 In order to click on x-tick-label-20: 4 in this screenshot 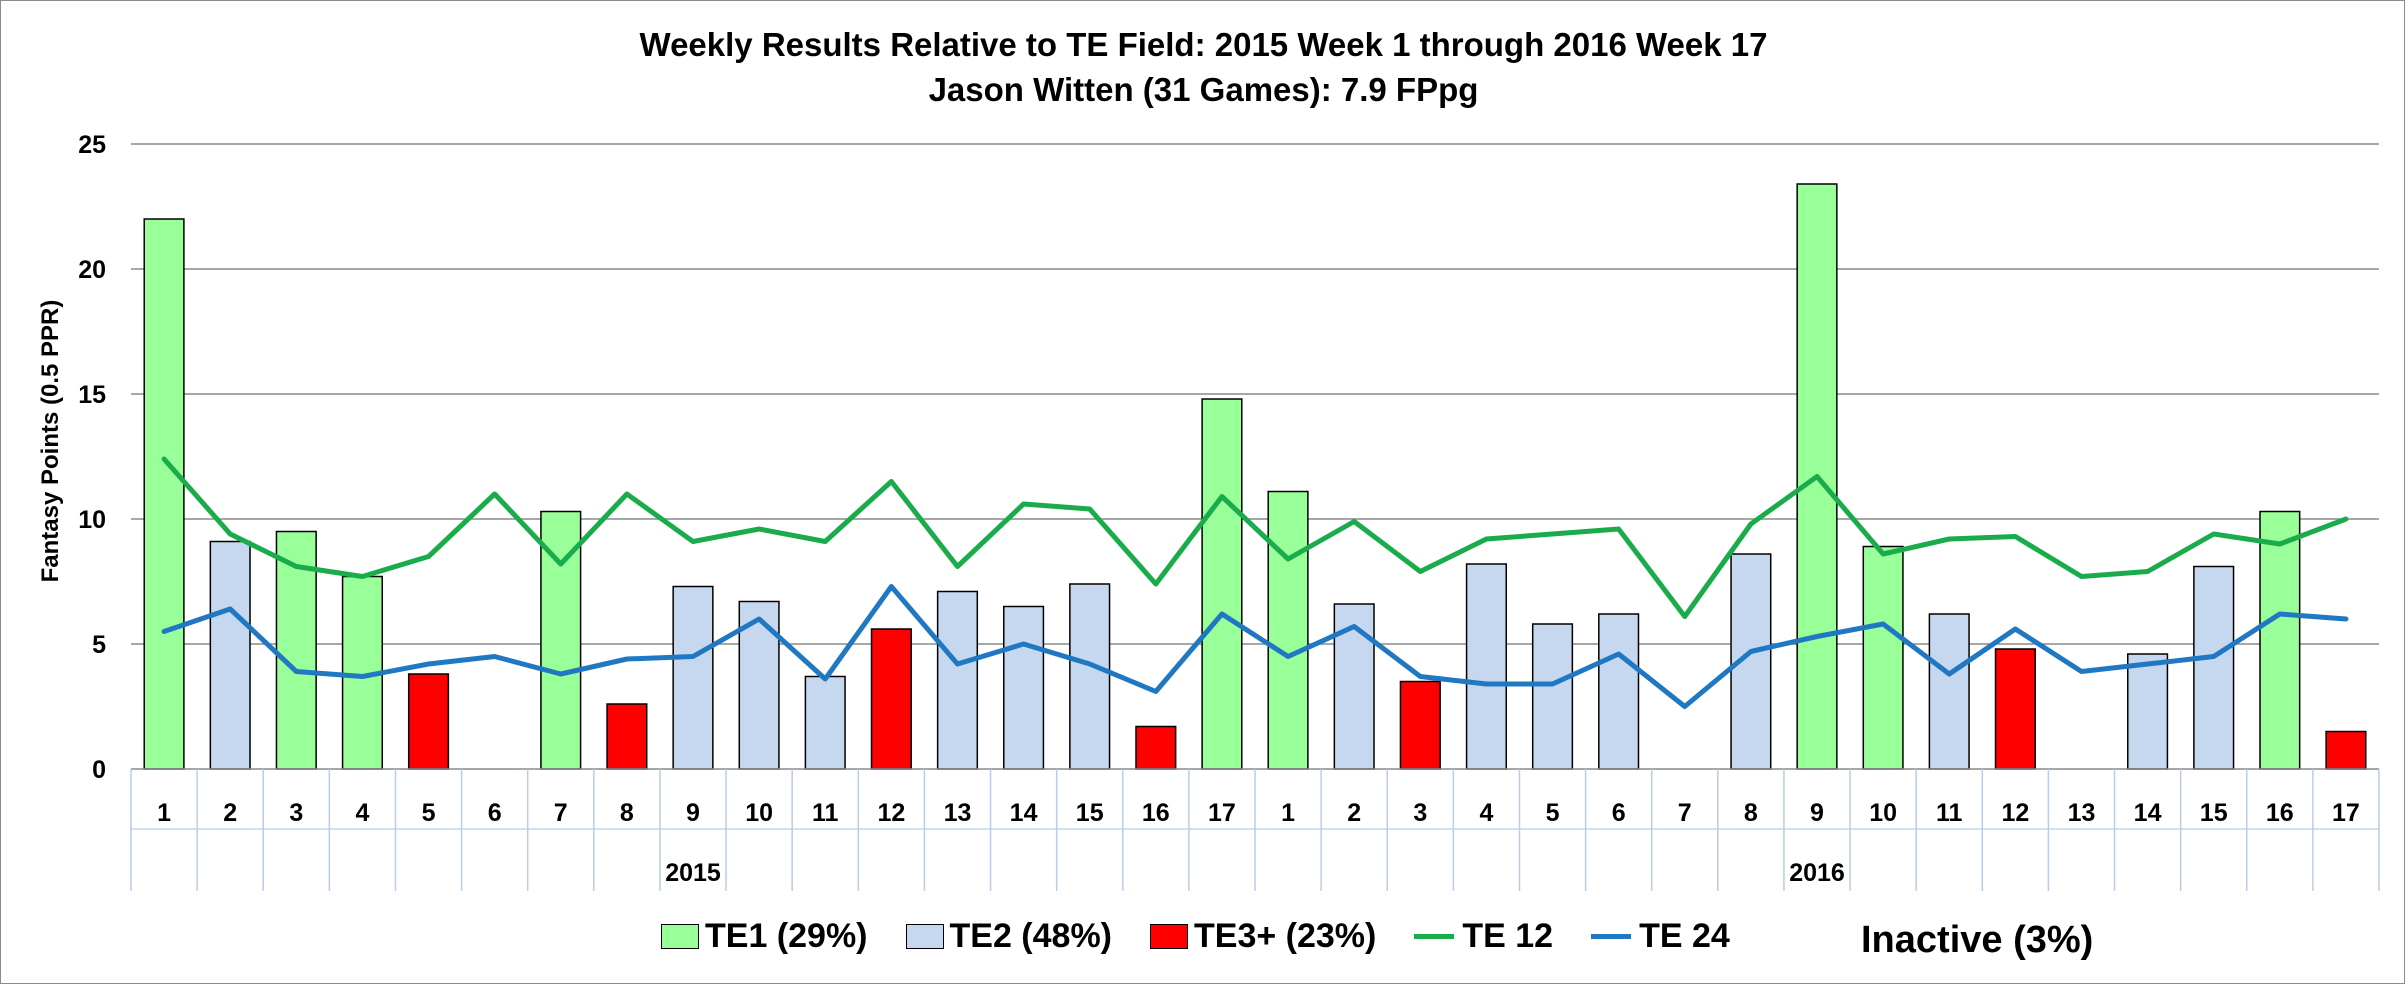, I will do `click(1486, 813)`.